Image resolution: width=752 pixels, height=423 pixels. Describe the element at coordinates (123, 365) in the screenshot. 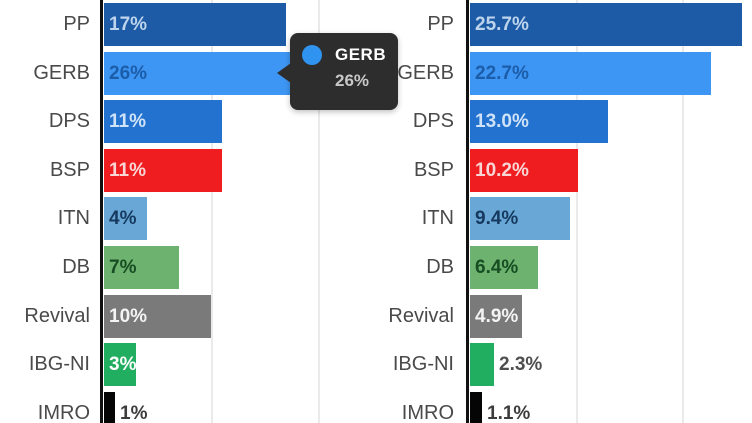

I see `value-label-ibg-ni: 3%` at that location.